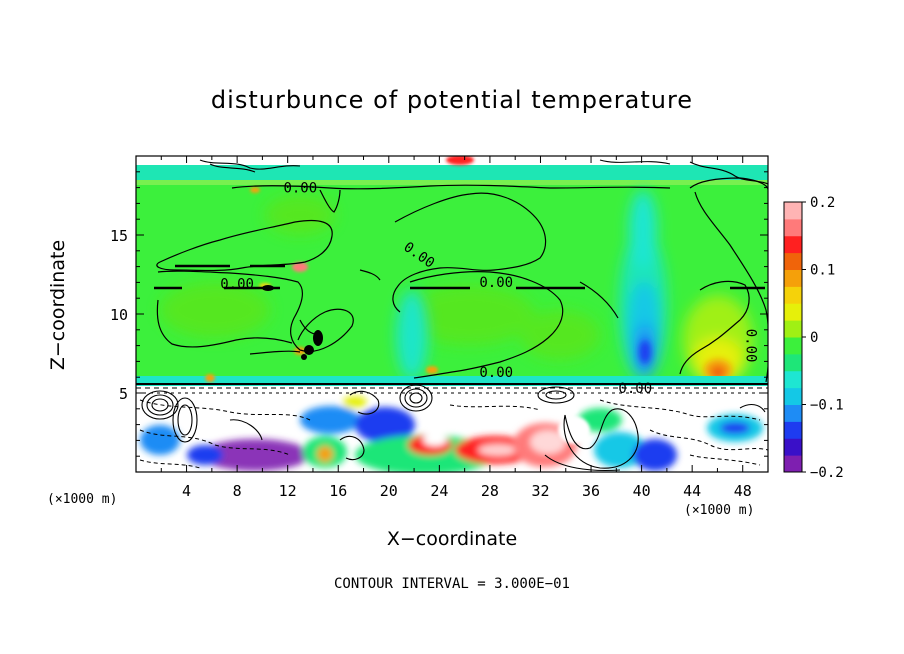 This screenshot has height=654, width=904. Describe the element at coordinates (82, 499) in the screenshot. I see `x-unit-left: (×1000 m)` at that location.